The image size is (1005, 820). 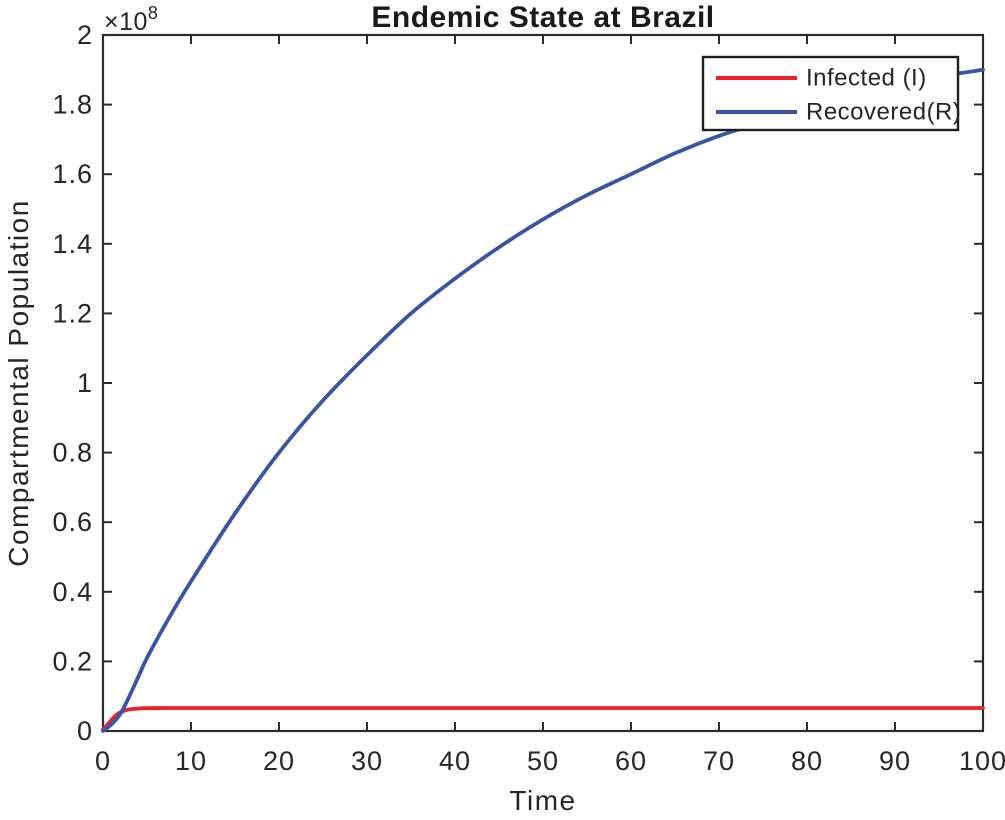 What do you see at coordinates (191, 761) in the screenshot?
I see `x-tick-label: 10` at bounding box center [191, 761].